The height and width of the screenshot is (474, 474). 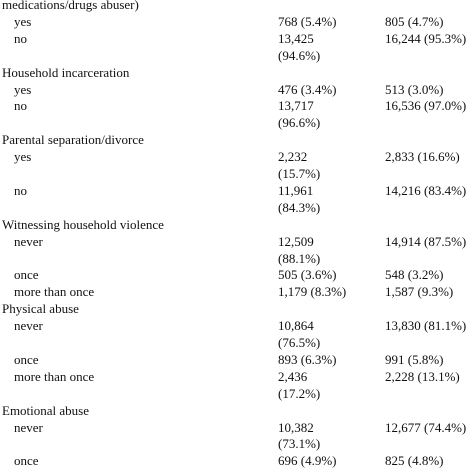 I want to click on value-cell: 805 (4.7%), so click(x=414, y=21).